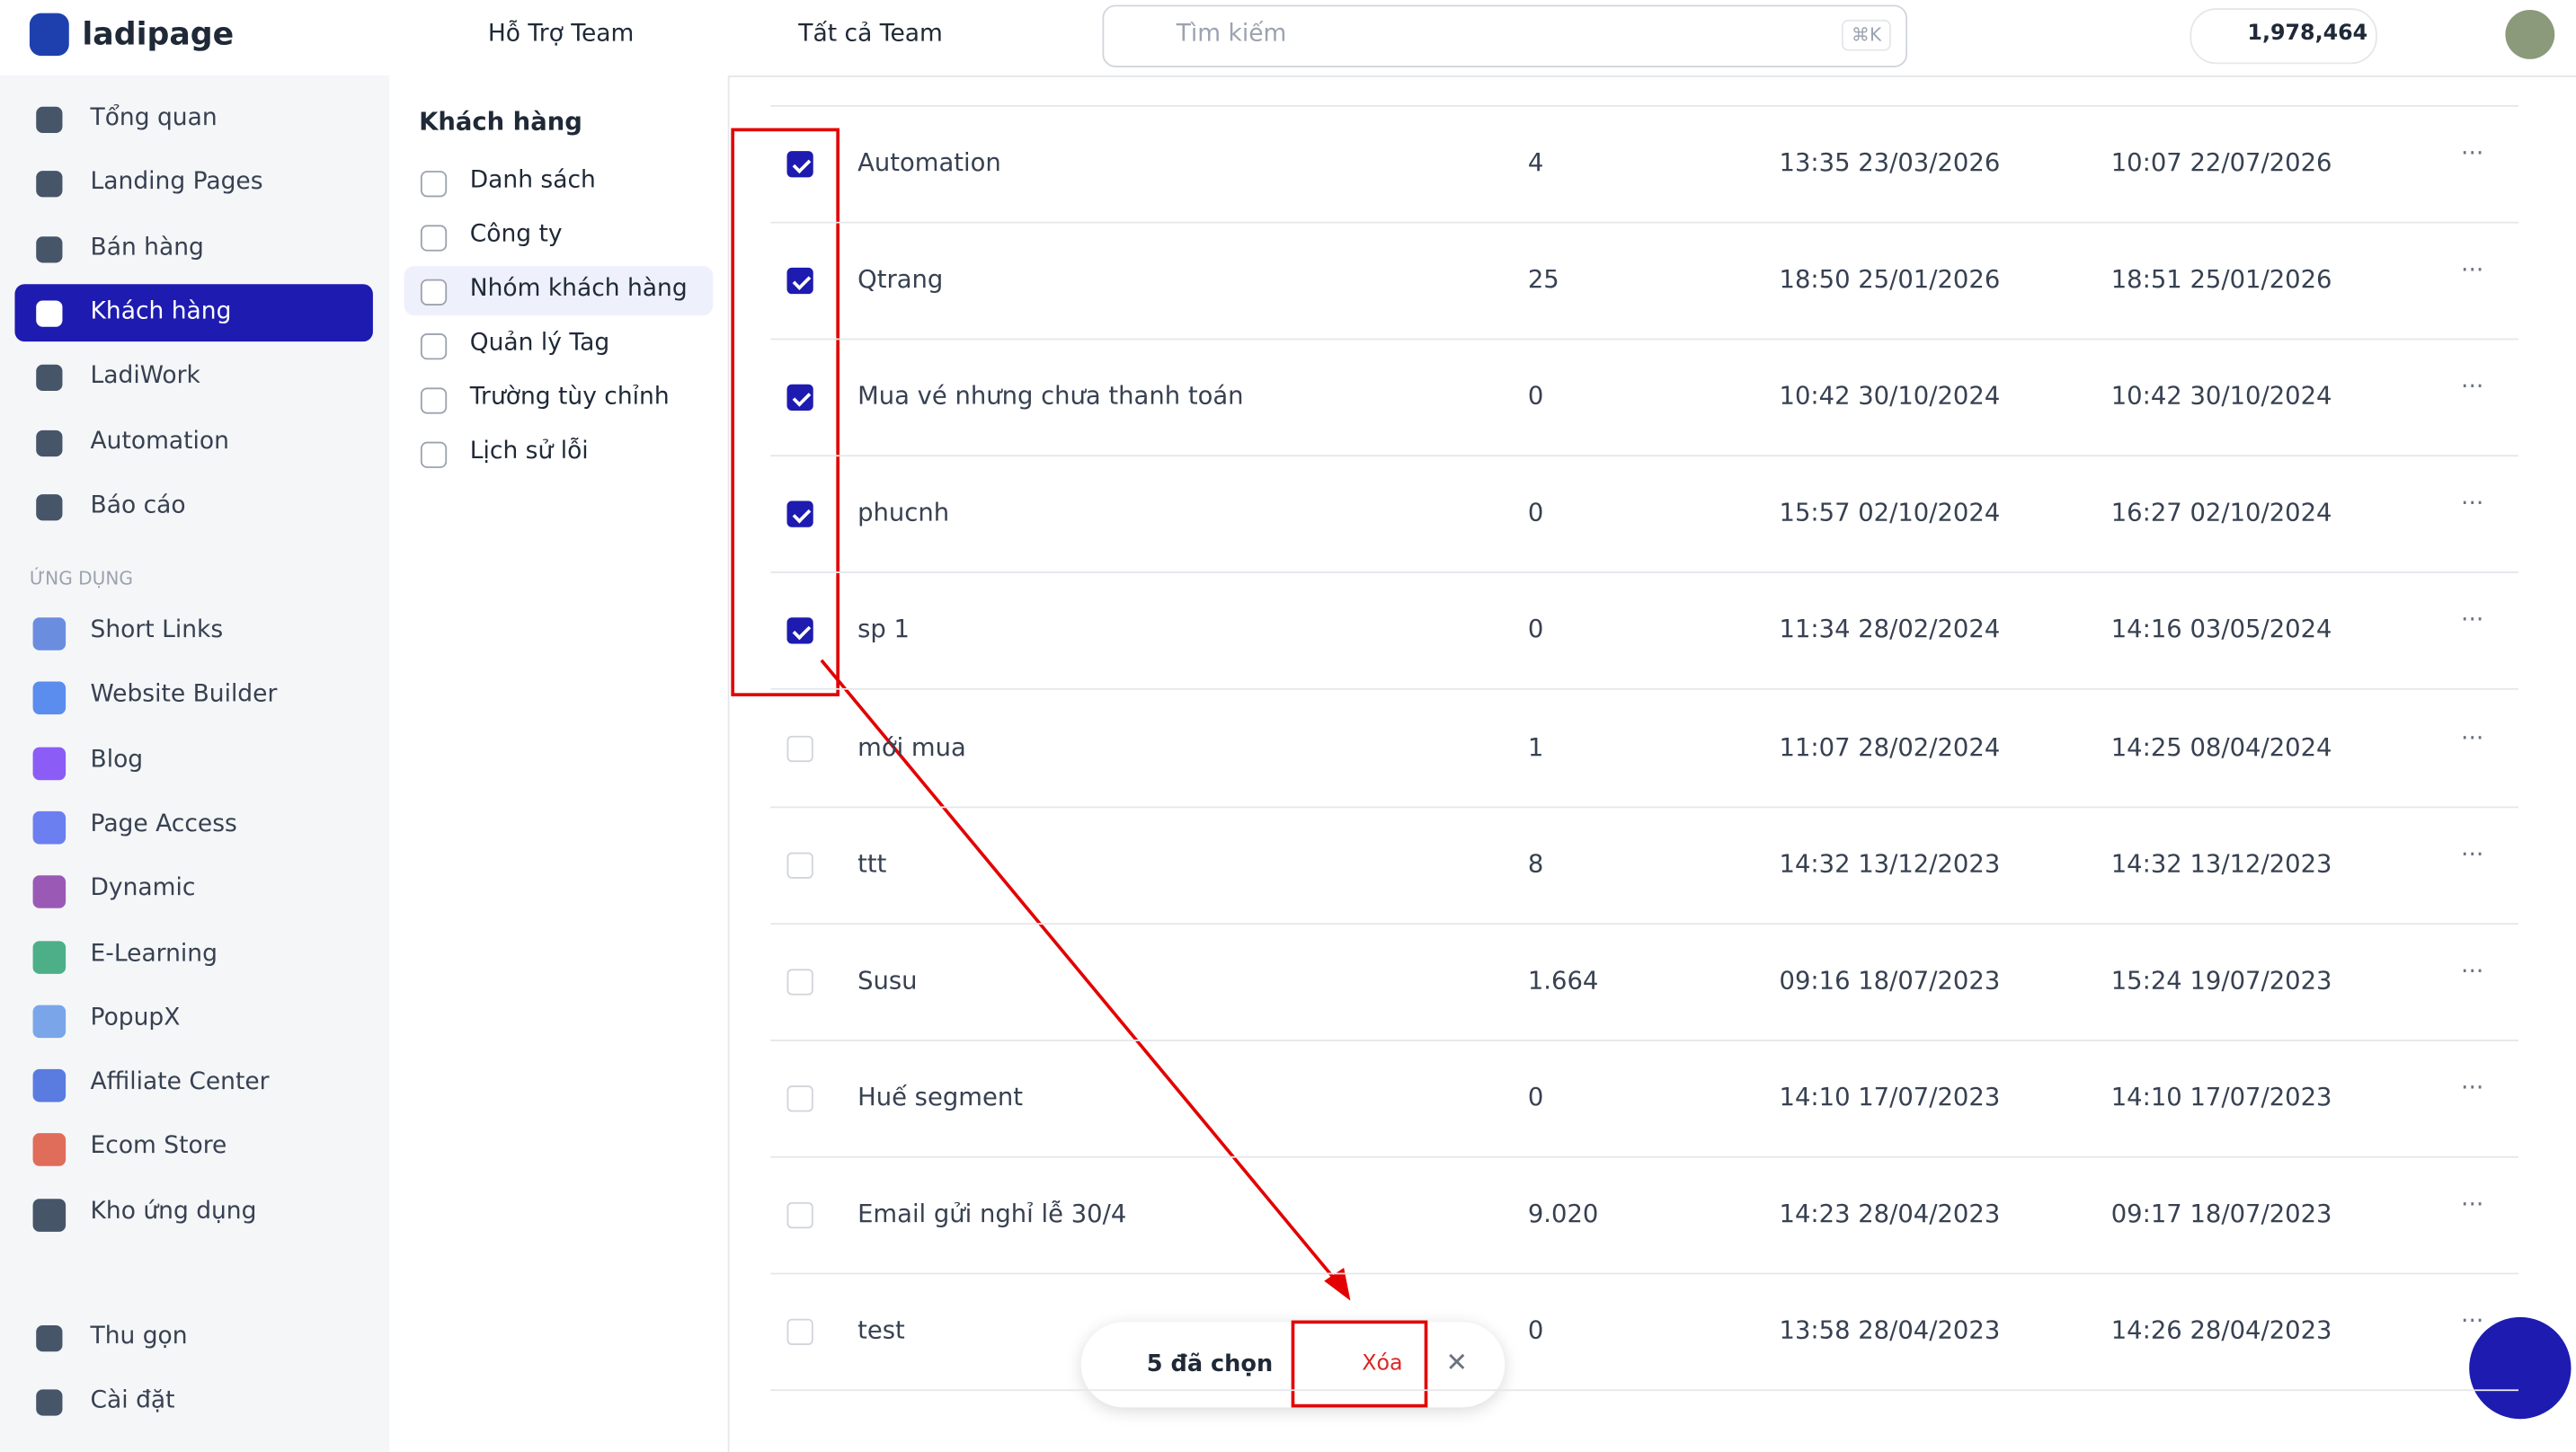  What do you see at coordinates (2530, 34) in the screenshot?
I see `avatar` at bounding box center [2530, 34].